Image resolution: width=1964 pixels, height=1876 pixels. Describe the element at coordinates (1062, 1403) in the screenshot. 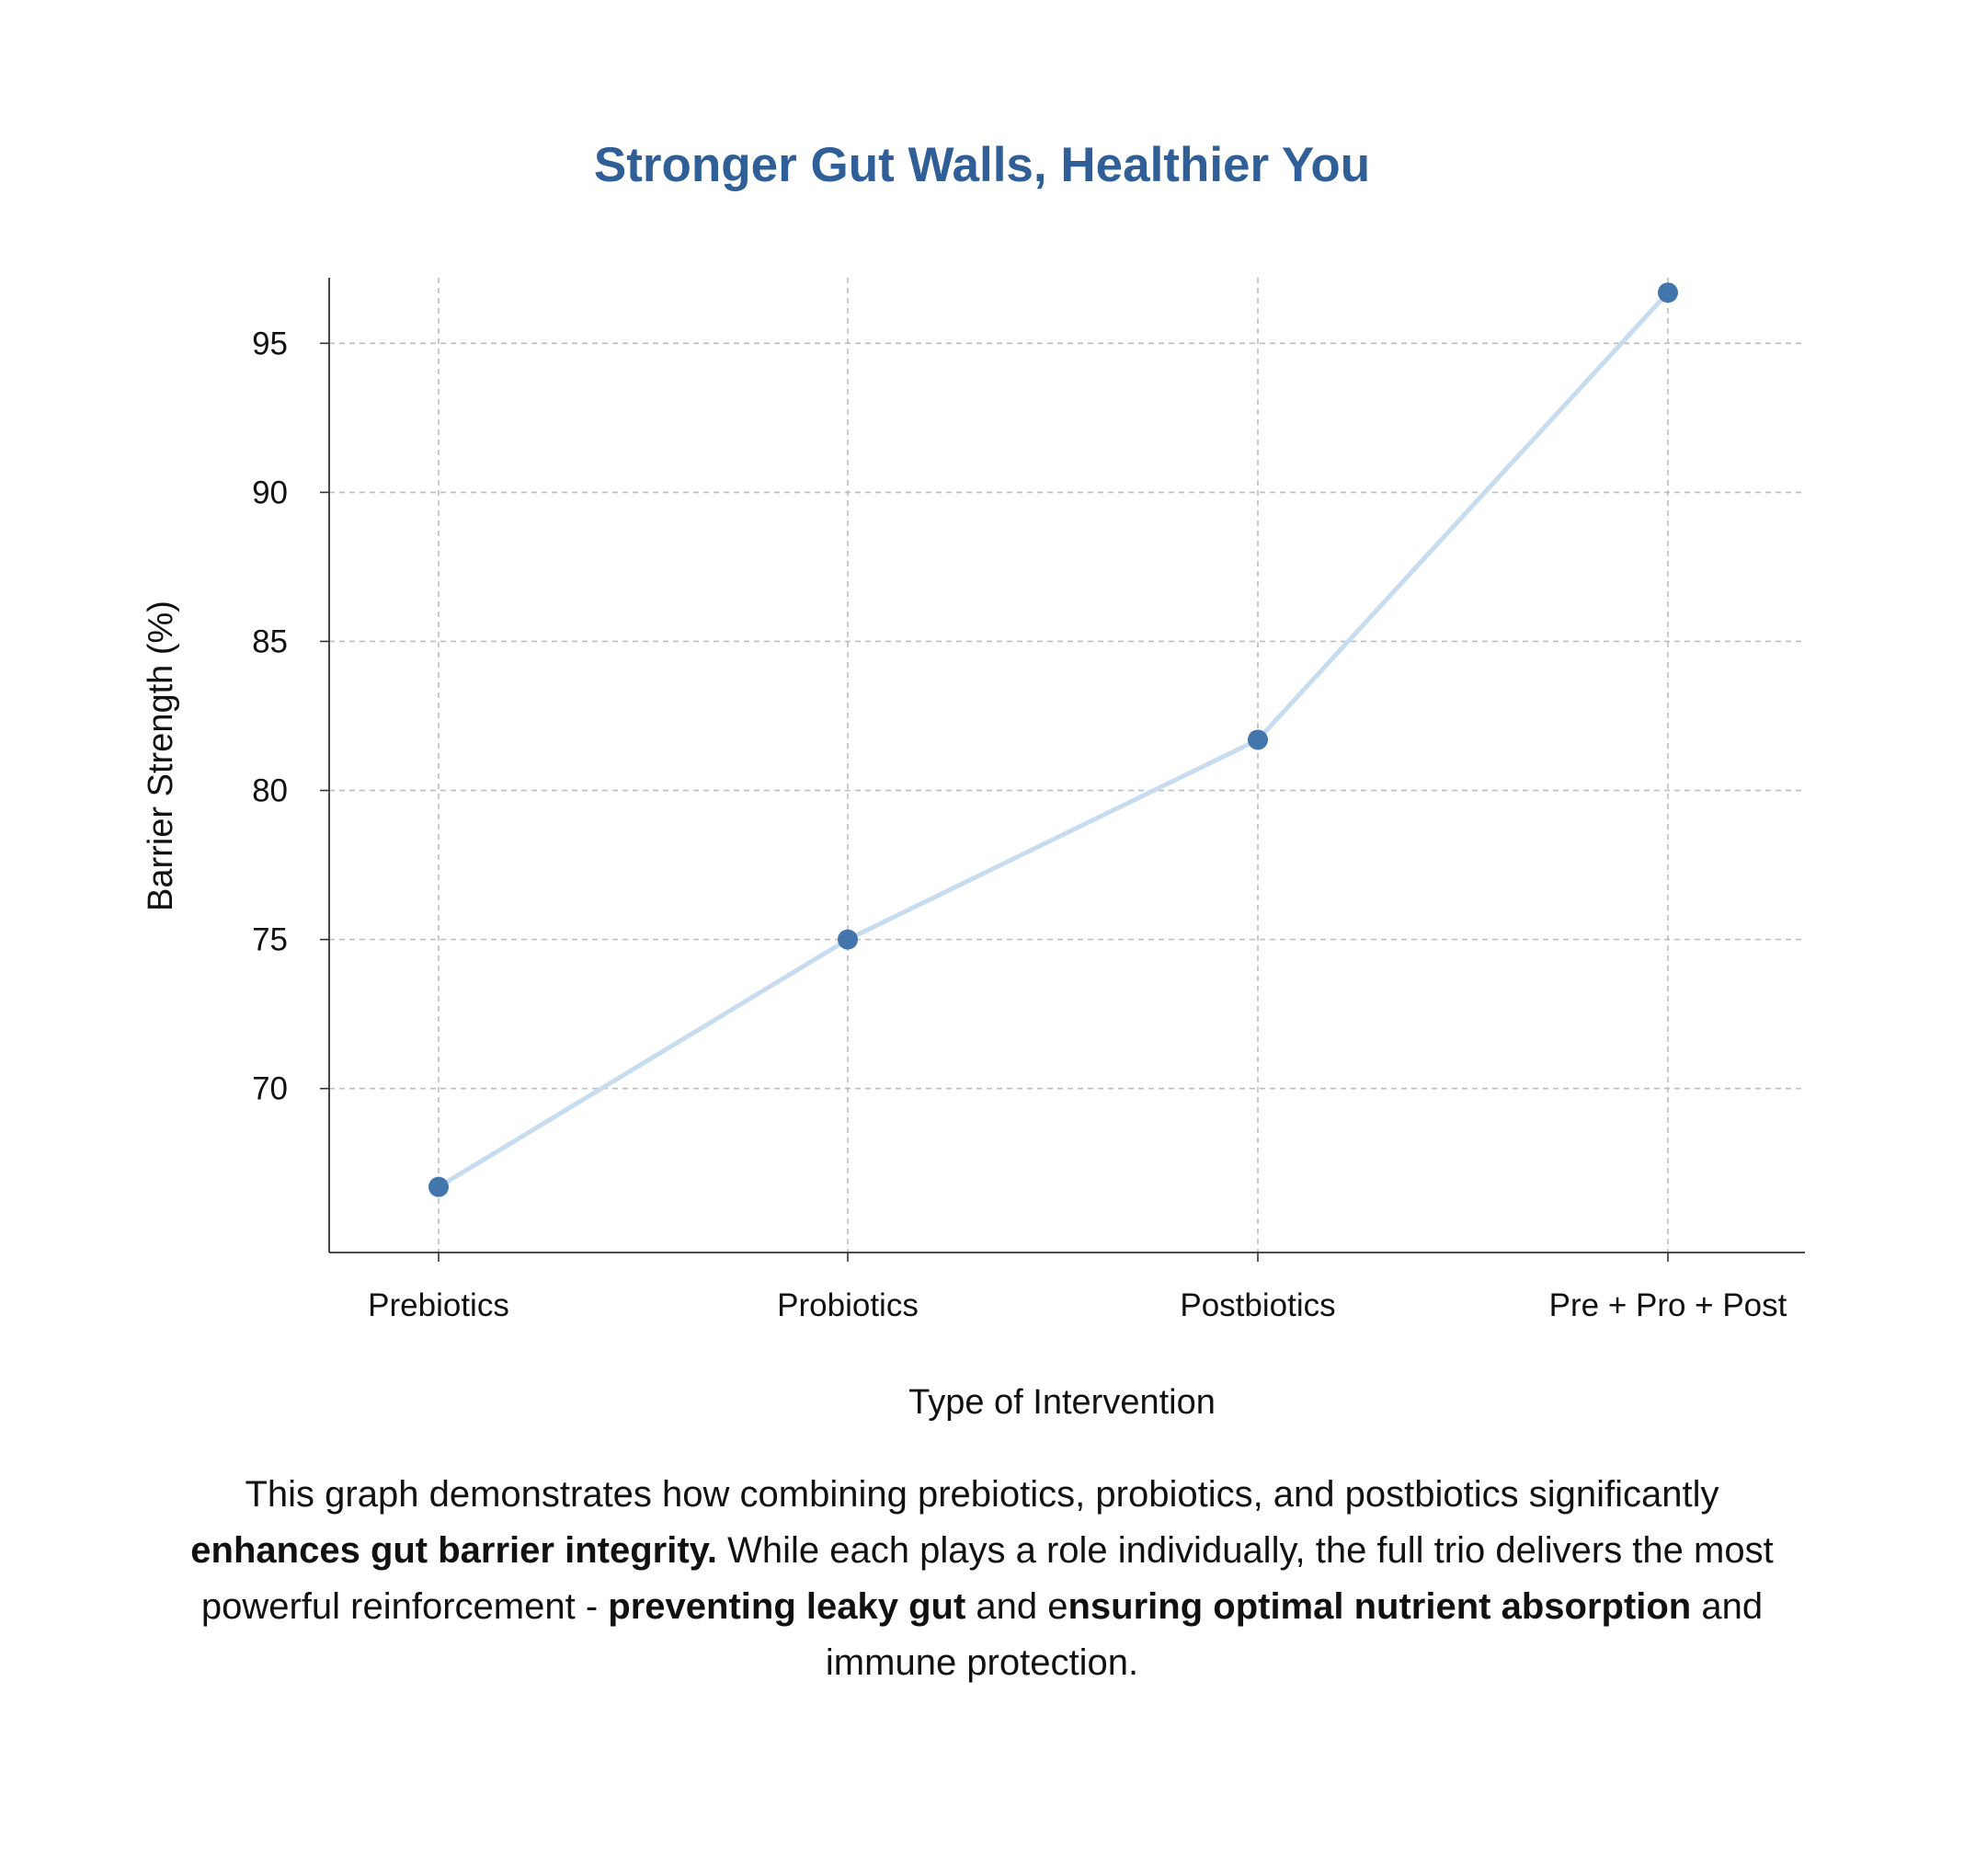

I see `x-axis-label: Type of Intervention` at that location.